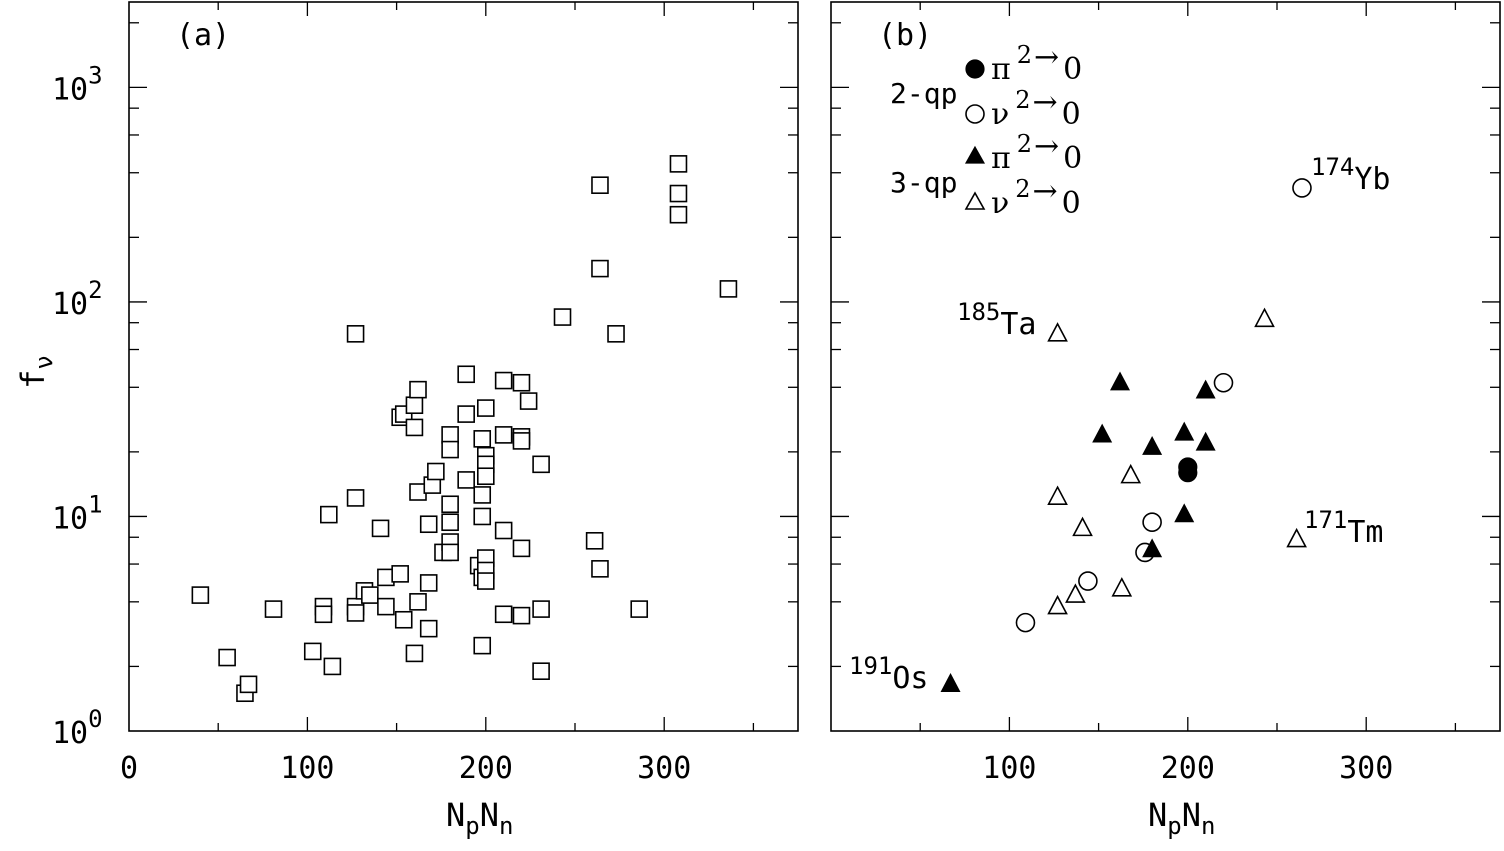  I want to click on x-tick-label: 0, so click(129, 768).